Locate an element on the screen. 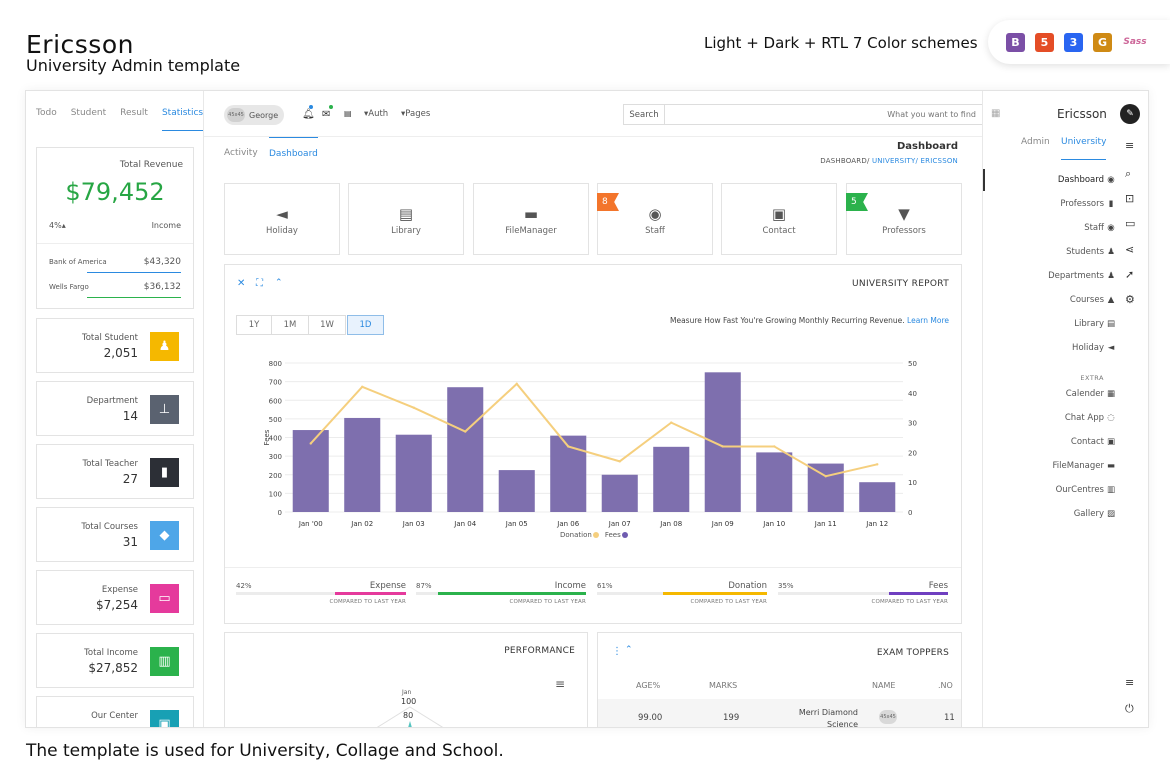 Image resolution: width=1170 pixels, height=780 pixels. brand-logo-icon: ✎ is located at coordinates (1130, 114).